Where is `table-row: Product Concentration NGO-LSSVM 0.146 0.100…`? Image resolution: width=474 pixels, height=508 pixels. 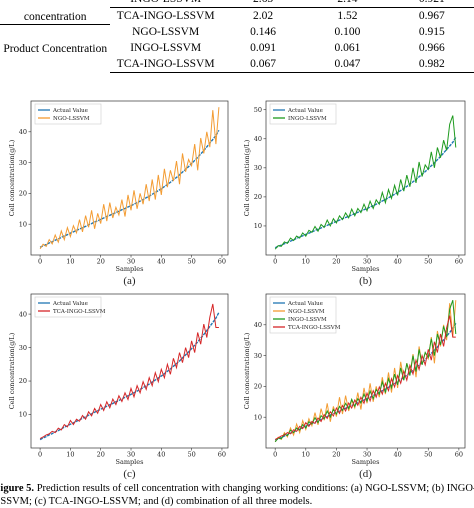
table-row: Product Concentration NGO-LSSVM 0.146 0.100… is located at coordinates (237, 39).